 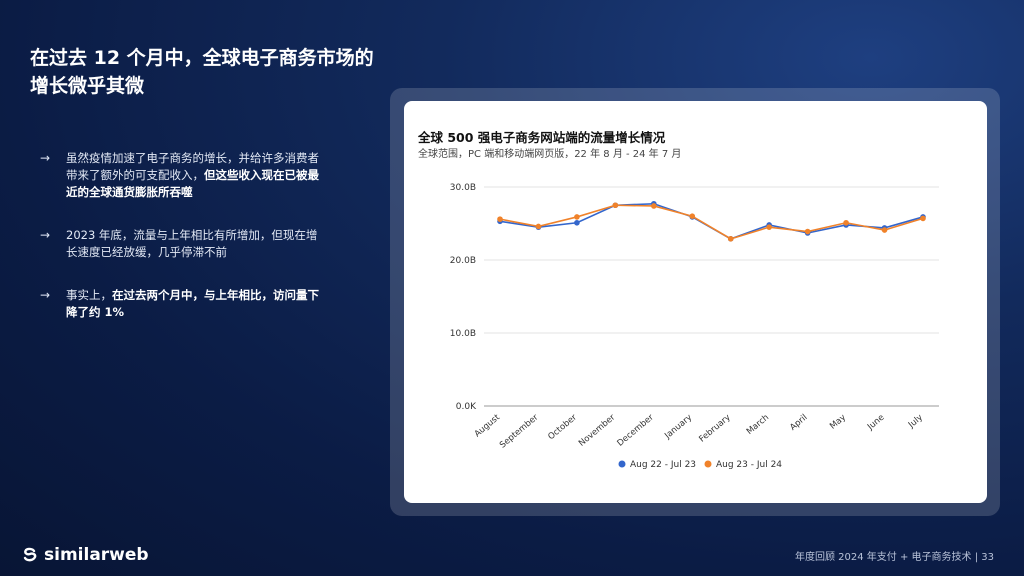 What do you see at coordinates (749, 465) in the screenshot?
I see `legend-label: Aug 23 - Jul 24` at bounding box center [749, 465].